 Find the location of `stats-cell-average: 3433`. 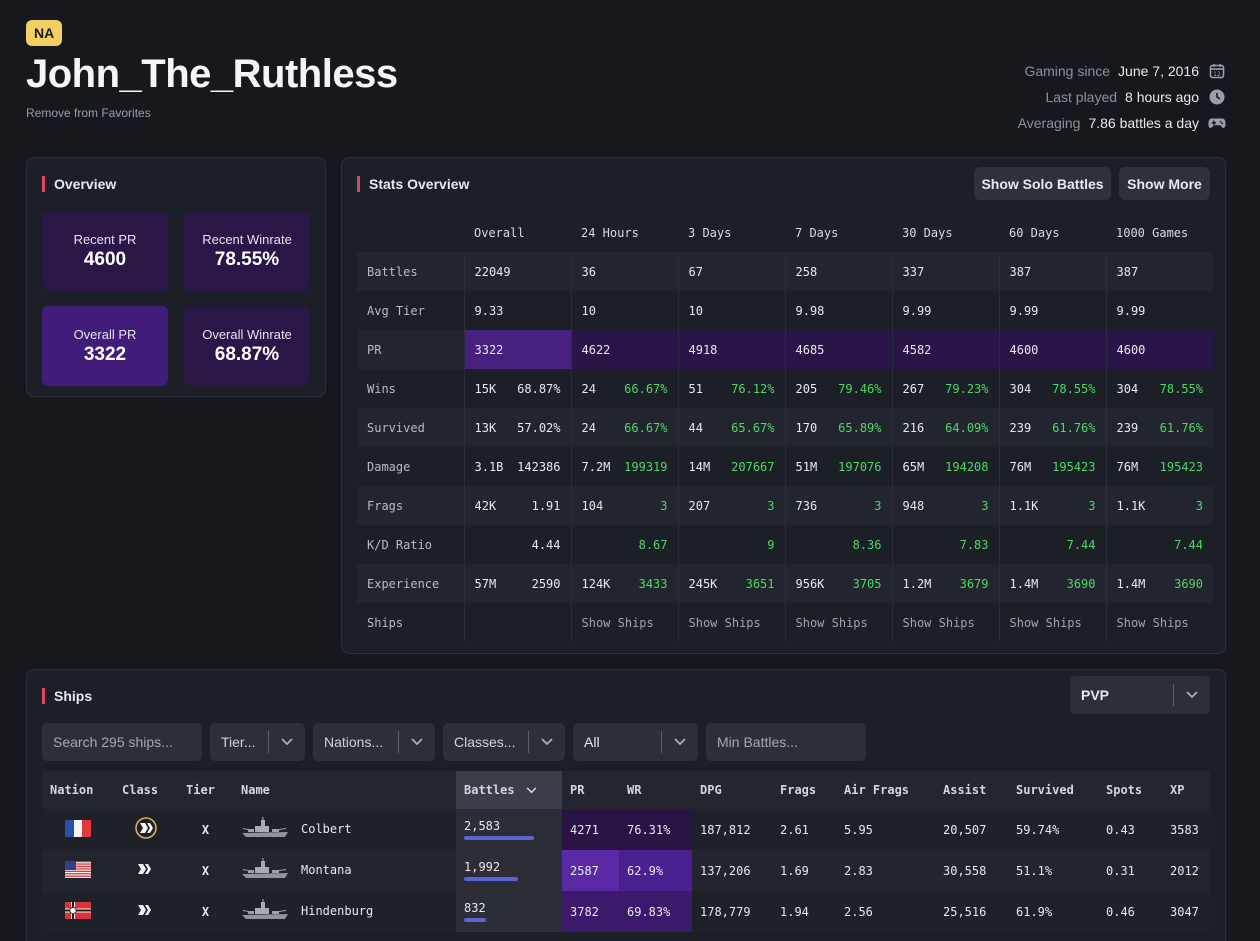

stats-cell-average: 3433 is located at coordinates (653, 583).